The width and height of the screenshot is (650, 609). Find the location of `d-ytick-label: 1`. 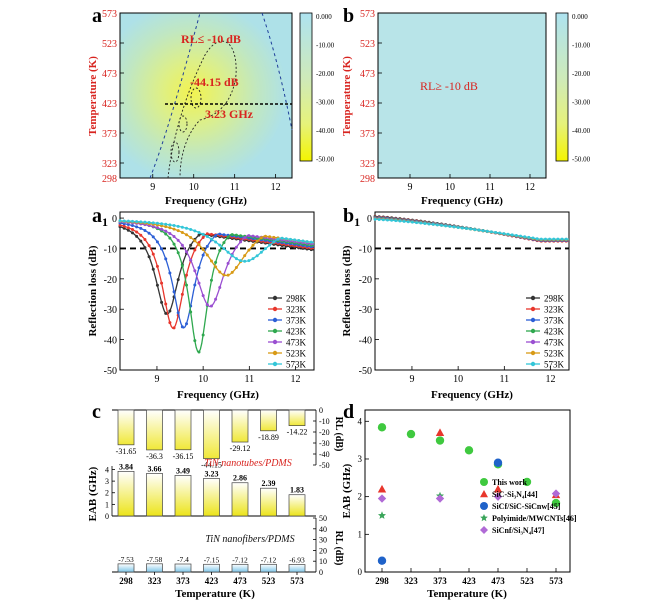

d-ytick-label: 1 is located at coordinates (360, 534).